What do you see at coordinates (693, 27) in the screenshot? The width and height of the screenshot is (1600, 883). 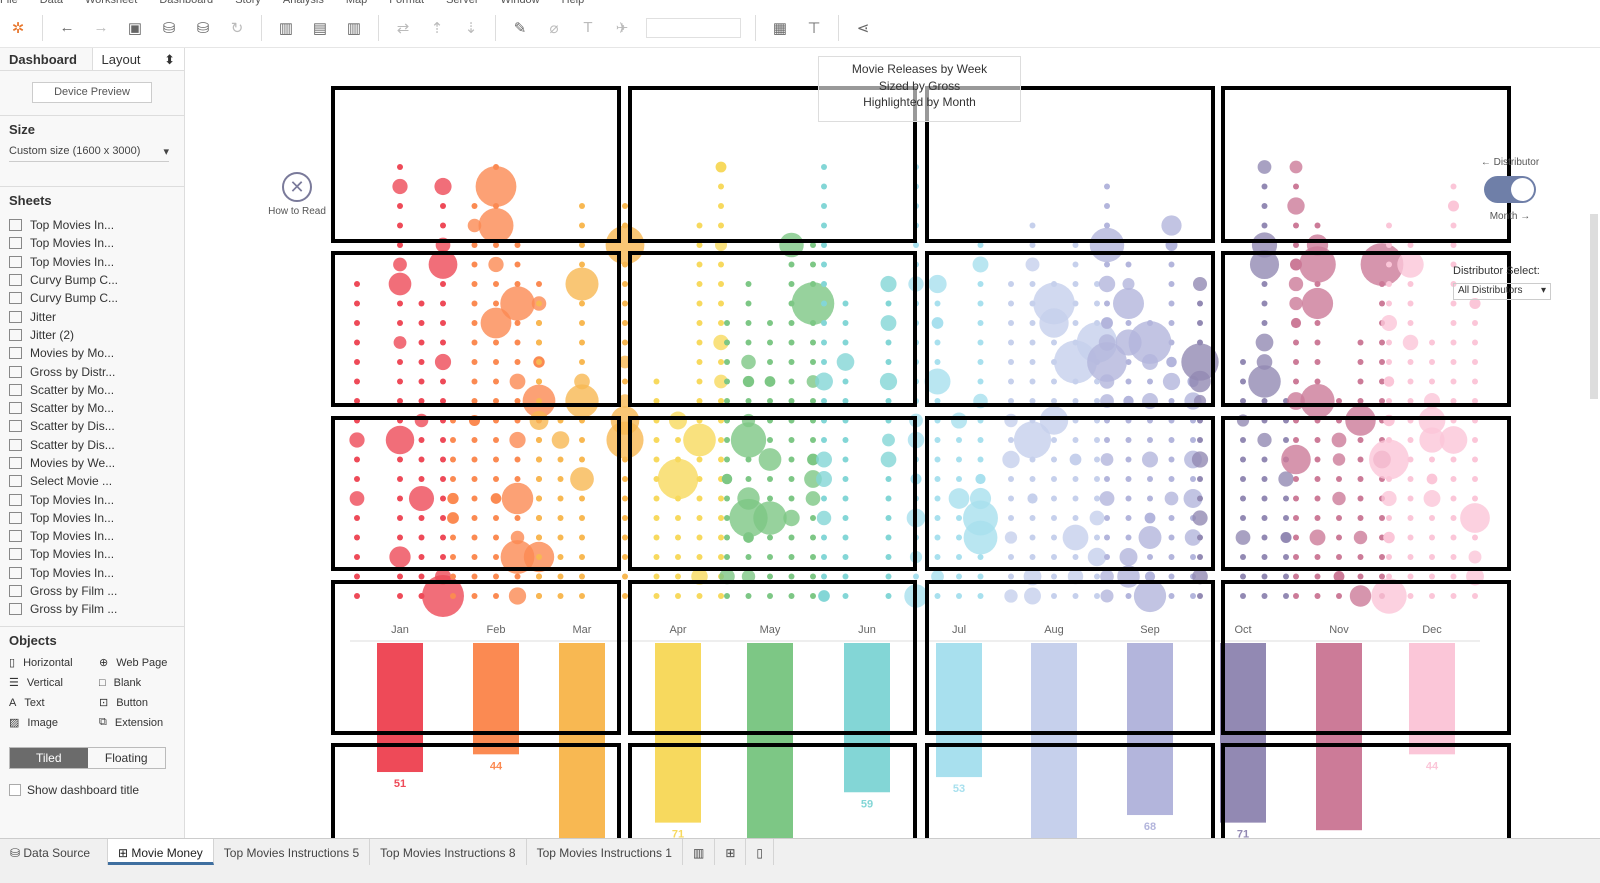 I see `fit-select` at bounding box center [693, 27].